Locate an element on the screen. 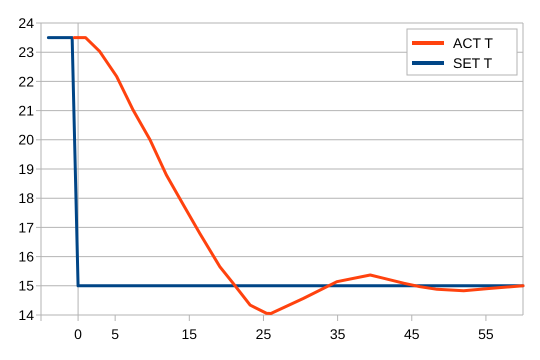 This screenshot has height=360, width=540. y-tick-label: 22 is located at coordinates (26, 81).